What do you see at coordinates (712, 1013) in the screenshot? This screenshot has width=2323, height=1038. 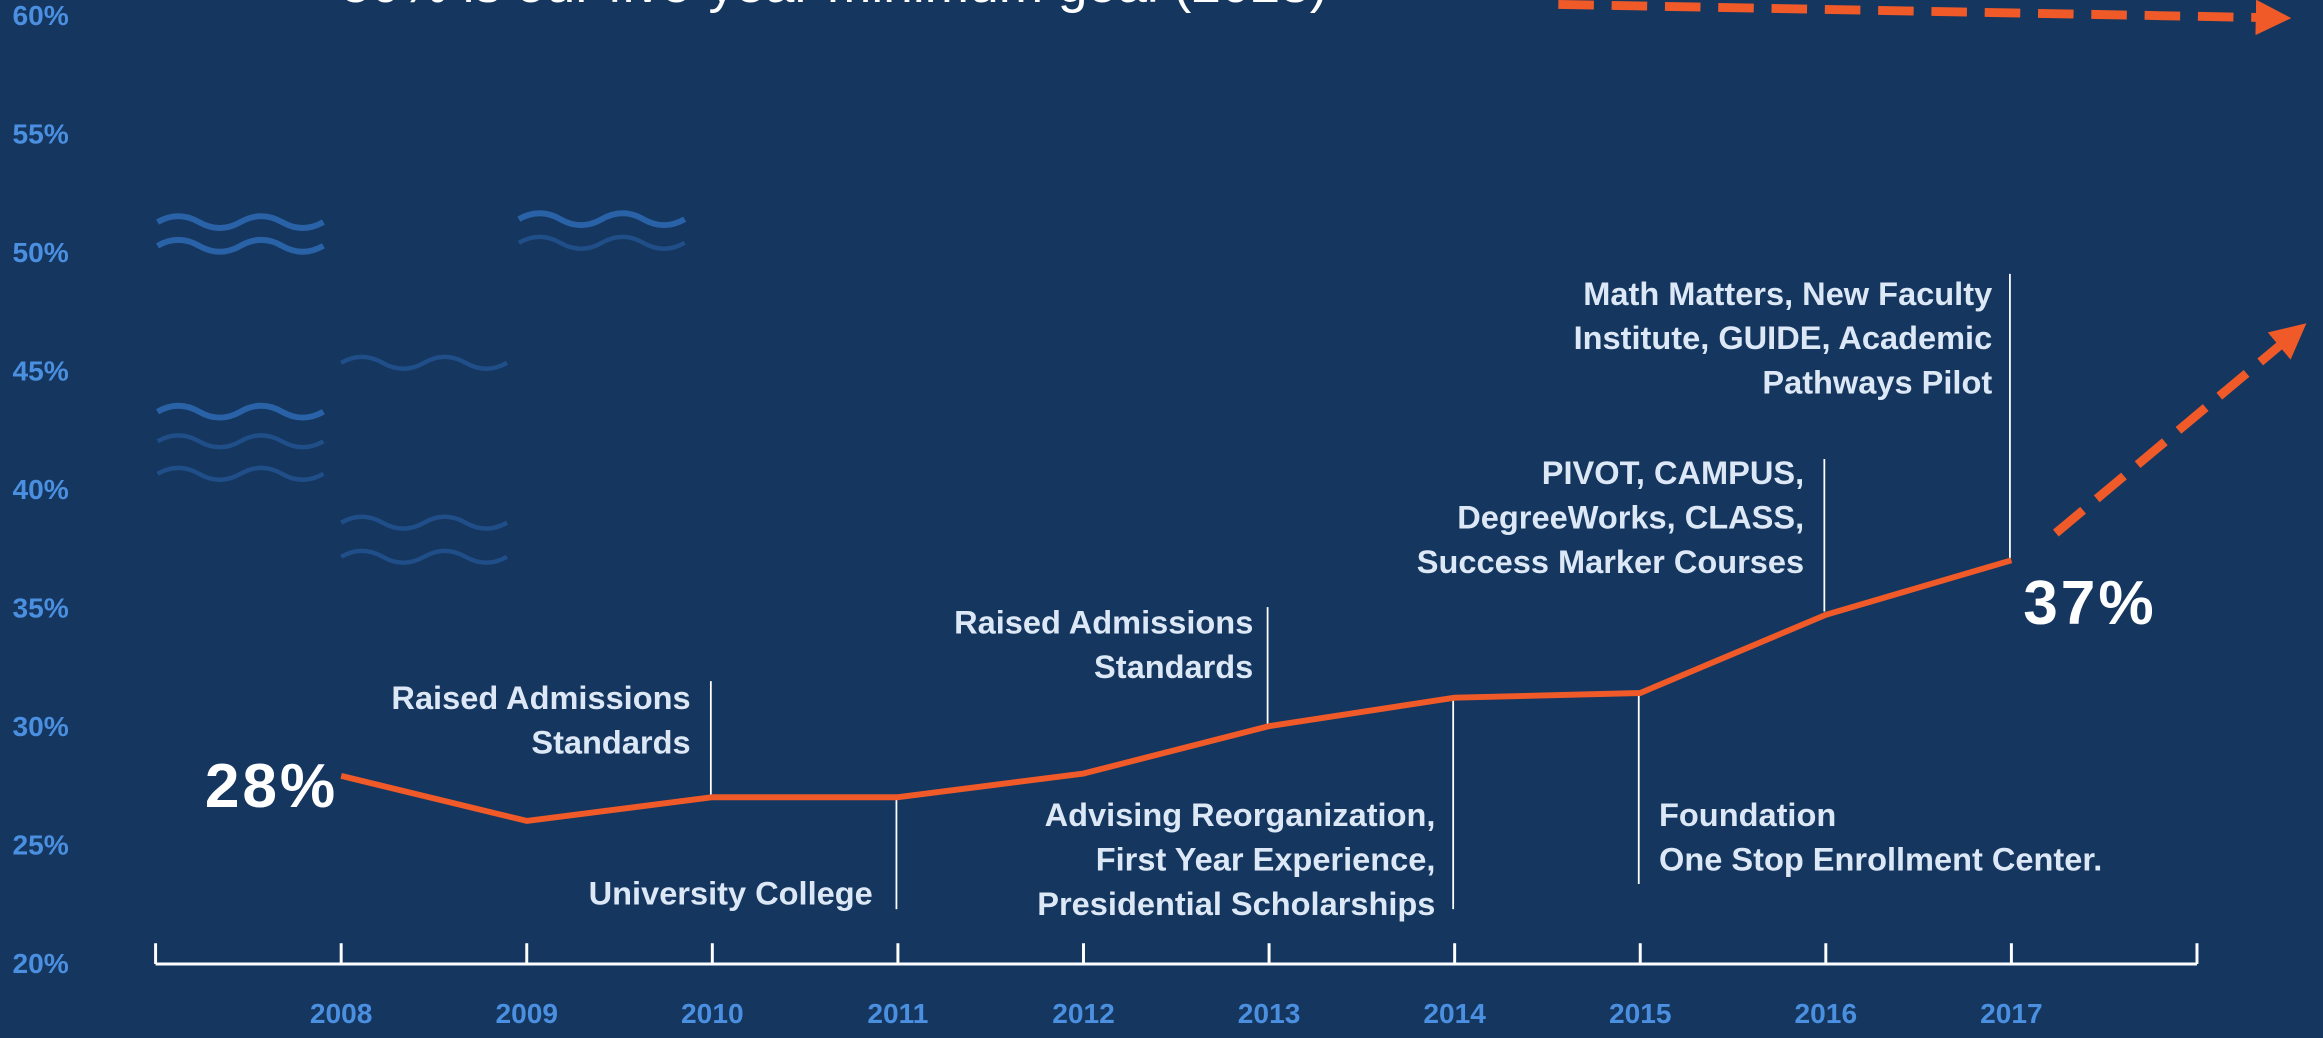 I see `x-tick-label: 2010` at bounding box center [712, 1013].